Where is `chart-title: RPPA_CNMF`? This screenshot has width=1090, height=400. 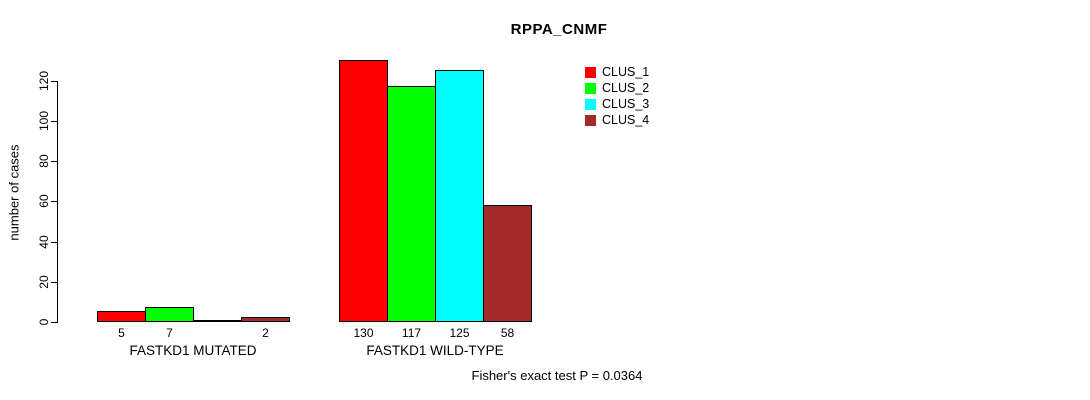 chart-title: RPPA_CNMF is located at coordinates (559, 29).